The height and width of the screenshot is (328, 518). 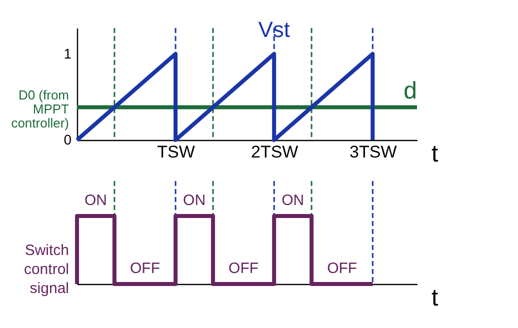 What do you see at coordinates (274, 29) in the screenshot?
I see `series-label: Vst` at bounding box center [274, 29].